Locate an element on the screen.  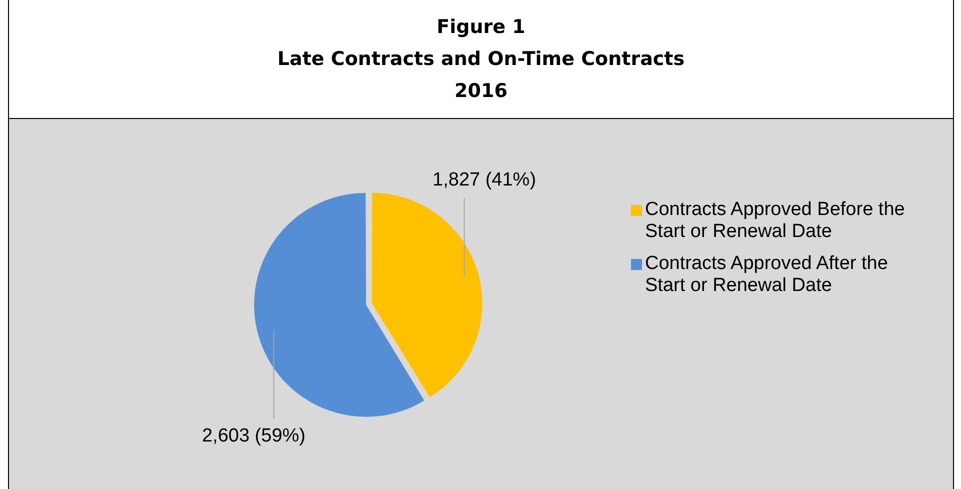
data-label: 2,603 (59%) is located at coordinates (254, 436).